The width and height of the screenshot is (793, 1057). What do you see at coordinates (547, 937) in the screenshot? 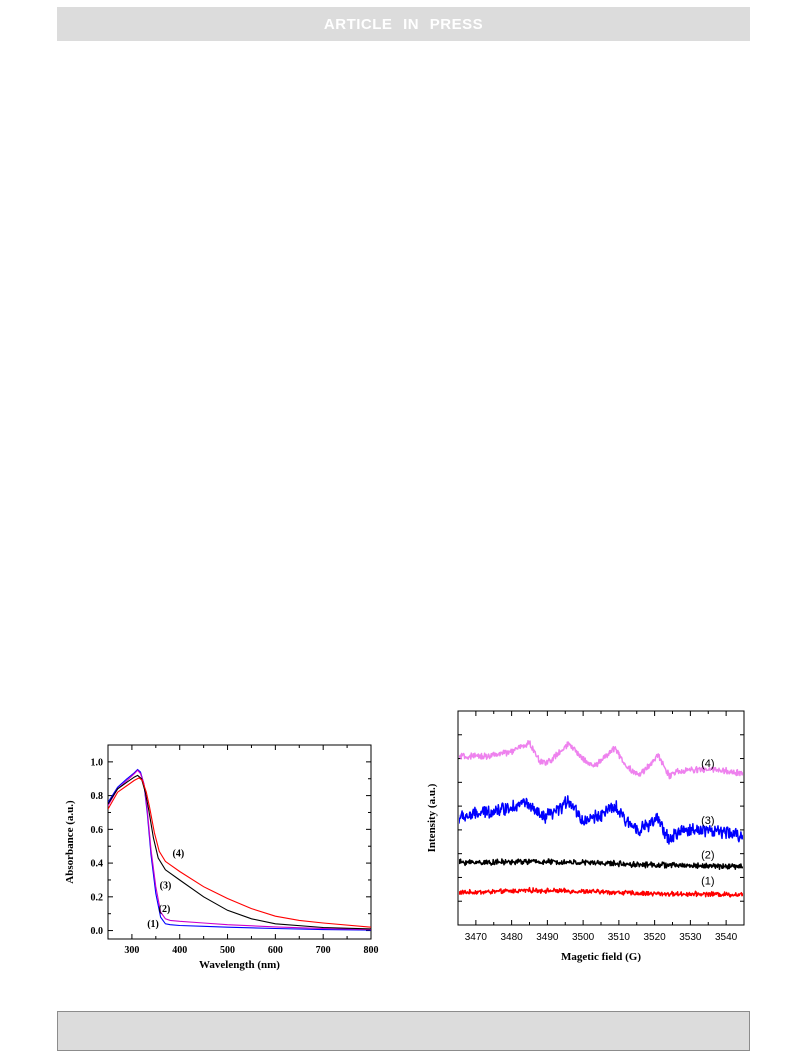
I see `x-tick-label: 3490` at bounding box center [547, 937].